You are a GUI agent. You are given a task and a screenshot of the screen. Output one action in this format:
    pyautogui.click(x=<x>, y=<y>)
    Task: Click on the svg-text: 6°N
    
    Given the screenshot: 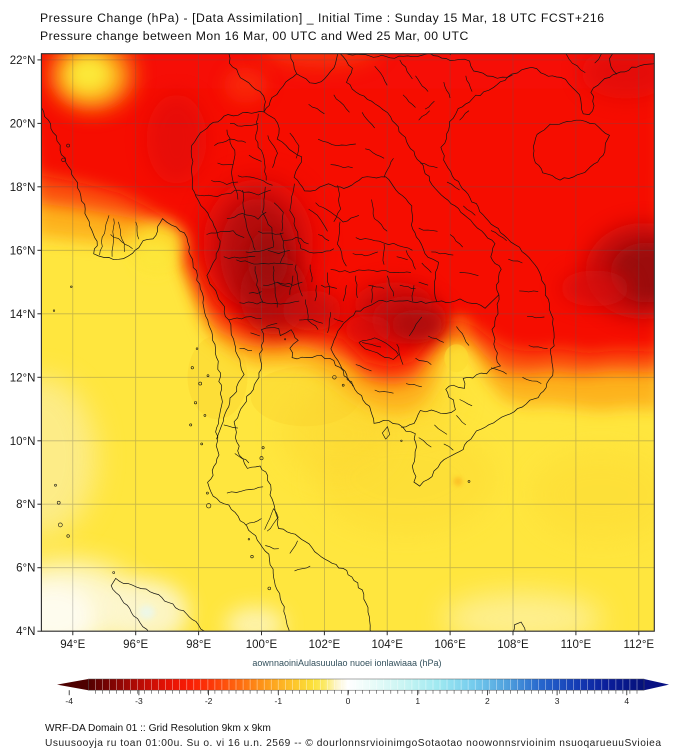 What is the action you would take?
    pyautogui.click(x=25, y=569)
    